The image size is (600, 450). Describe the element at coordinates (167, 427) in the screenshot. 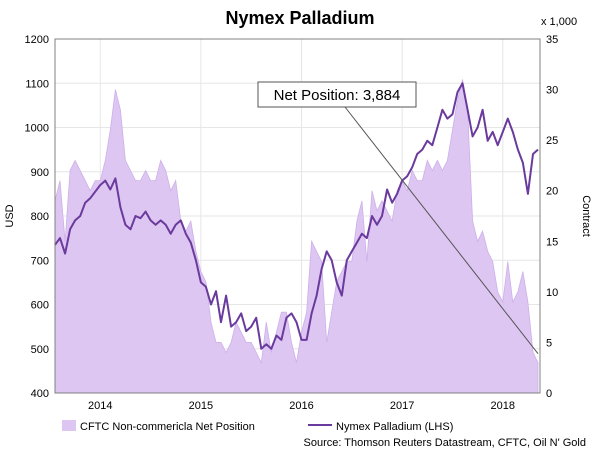

I see `legend-label-net-position: CFTC Non-commericla Net Position` at that location.